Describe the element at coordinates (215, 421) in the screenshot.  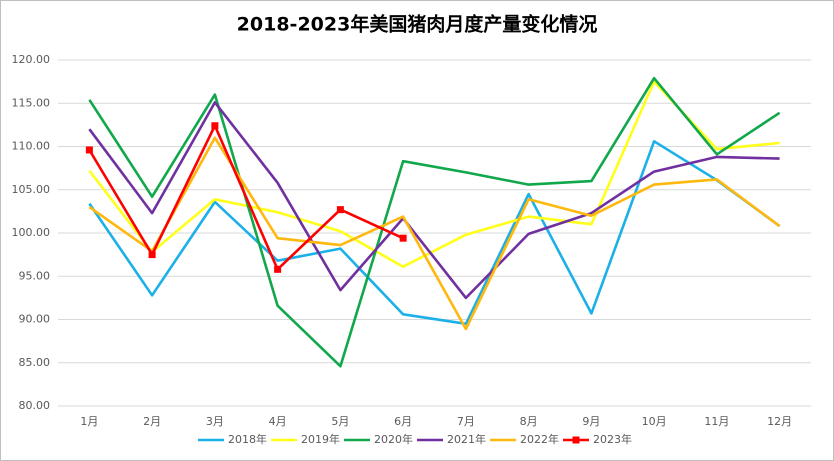
I see `x-tick-label: 3月` at that location.